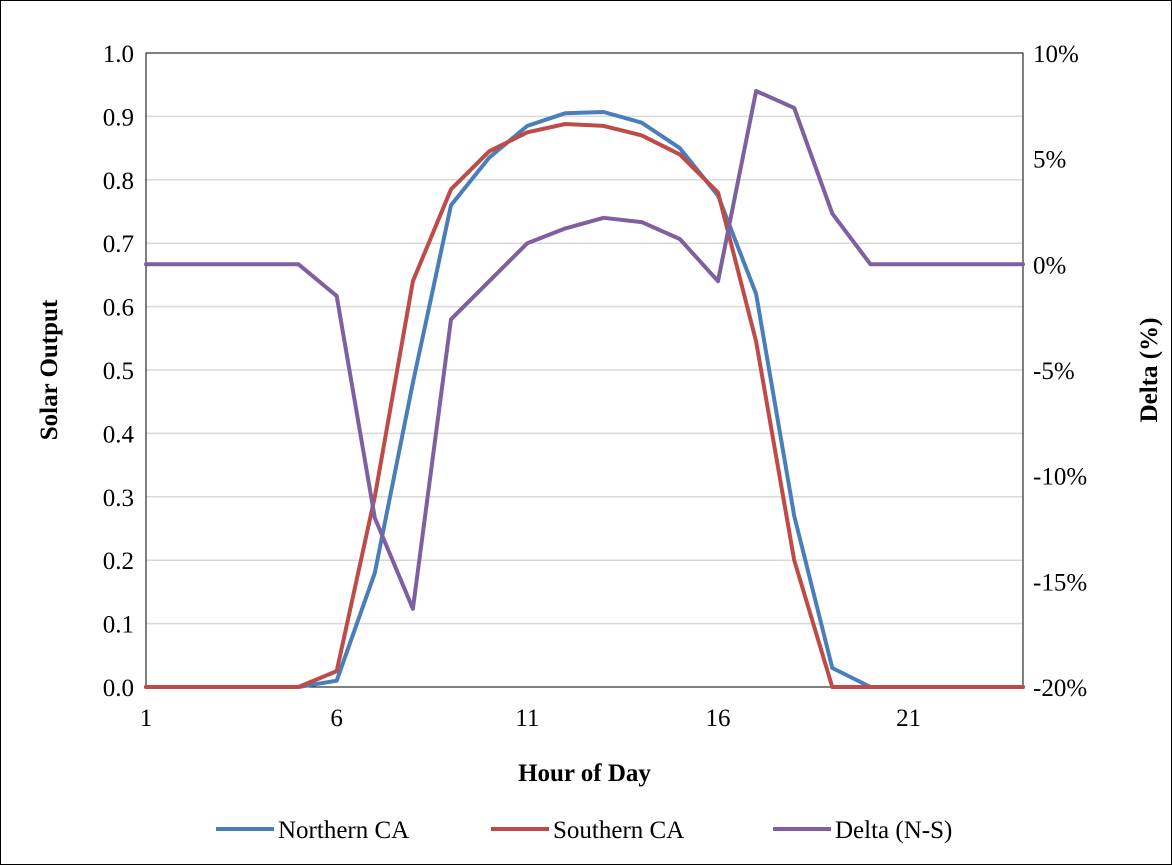  What do you see at coordinates (1049, 160) in the screenshot?
I see `y2-tick-label: 5%` at bounding box center [1049, 160].